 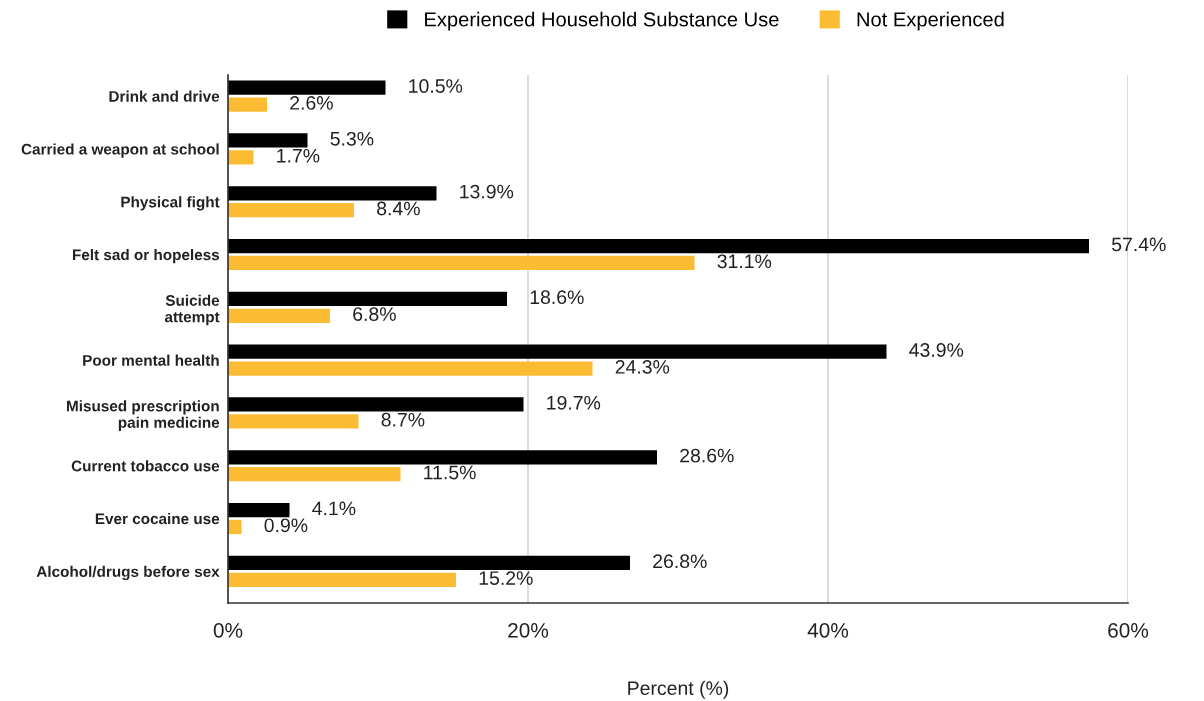 What do you see at coordinates (828, 630) in the screenshot?
I see `x-tick-label: 40%` at bounding box center [828, 630].